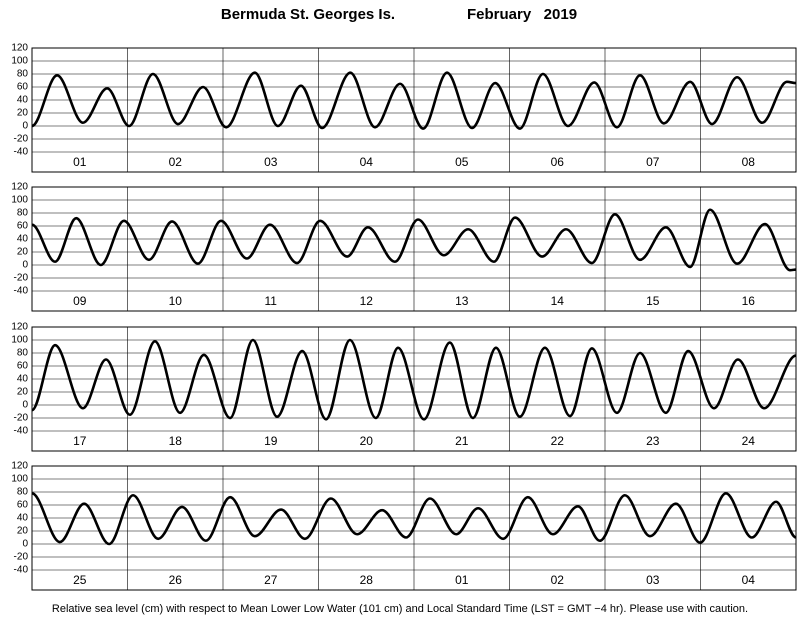 This screenshot has height=618, width=800. Describe the element at coordinates (653, 162) in the screenshot. I see `day-label: 07` at that location.